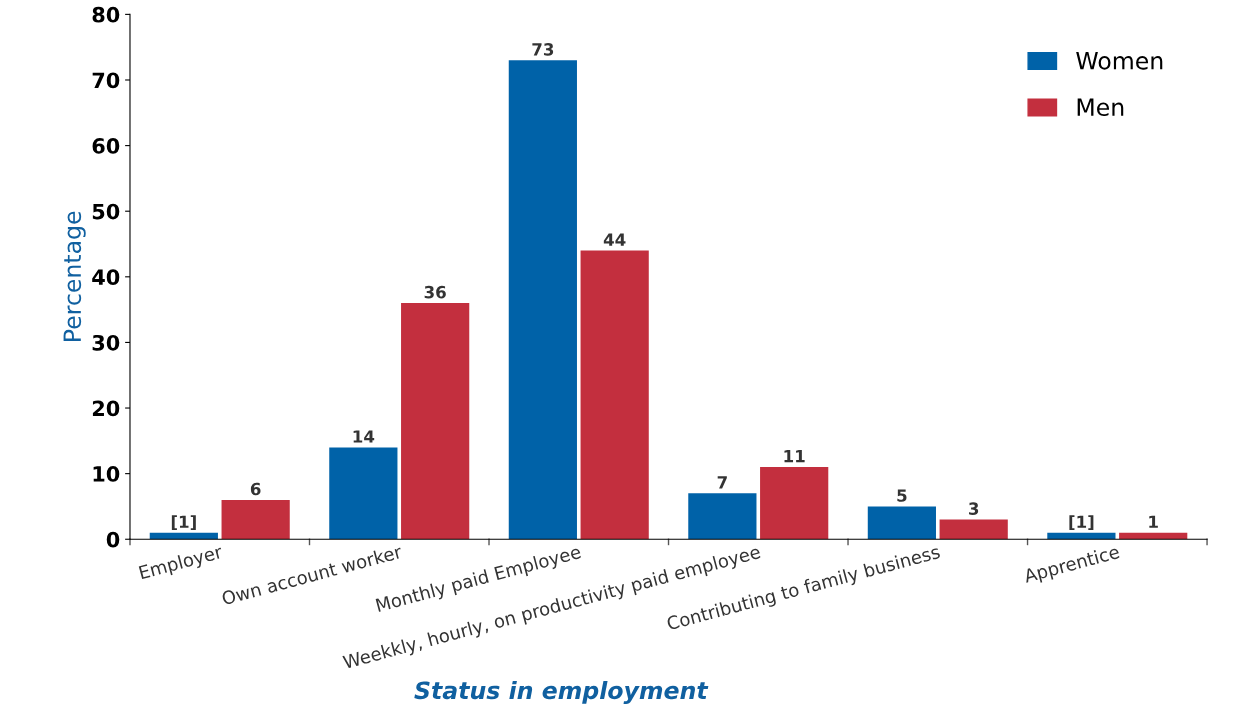 This screenshot has width=1238, height=719. Describe the element at coordinates (106, 408) in the screenshot. I see `y-tick-label: 20` at that location.